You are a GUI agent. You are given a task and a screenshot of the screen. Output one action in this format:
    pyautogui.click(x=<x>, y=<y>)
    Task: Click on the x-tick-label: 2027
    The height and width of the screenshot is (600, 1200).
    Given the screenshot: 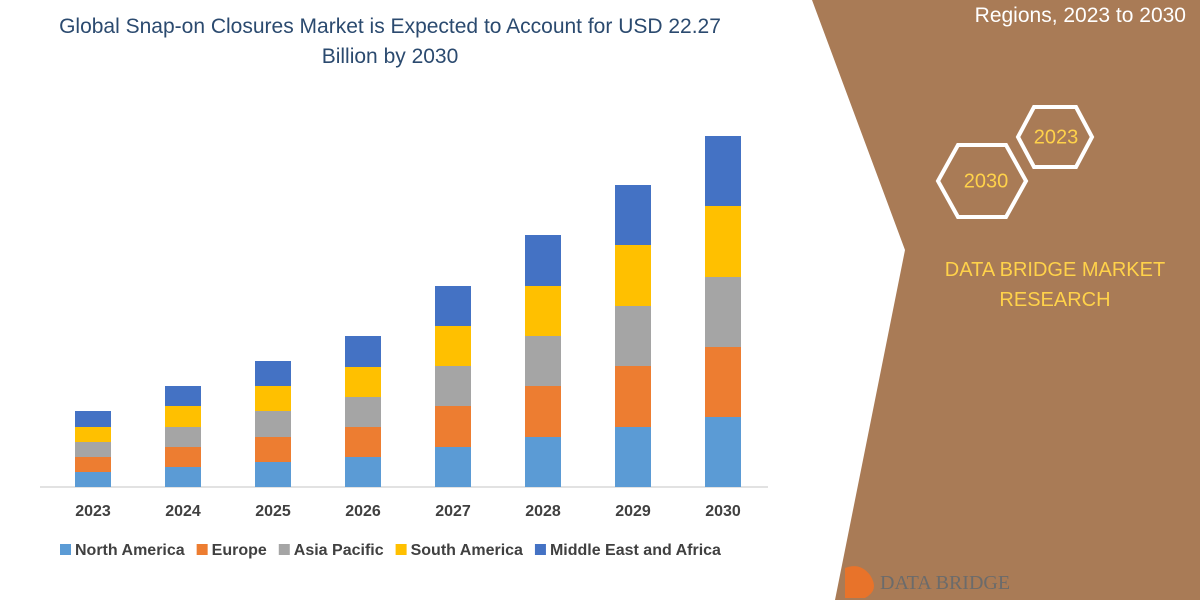 What is the action you would take?
    pyautogui.click(x=453, y=511)
    